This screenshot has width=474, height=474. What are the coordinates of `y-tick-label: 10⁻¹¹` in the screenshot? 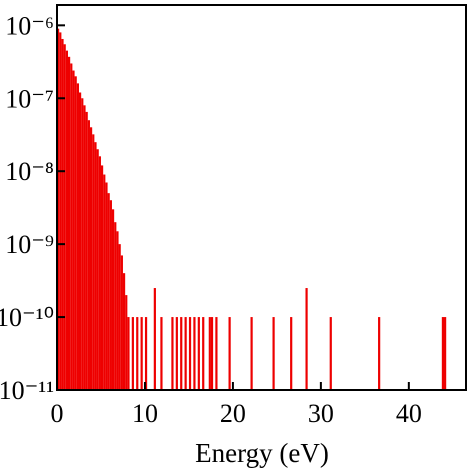 It's located at (27, 390).